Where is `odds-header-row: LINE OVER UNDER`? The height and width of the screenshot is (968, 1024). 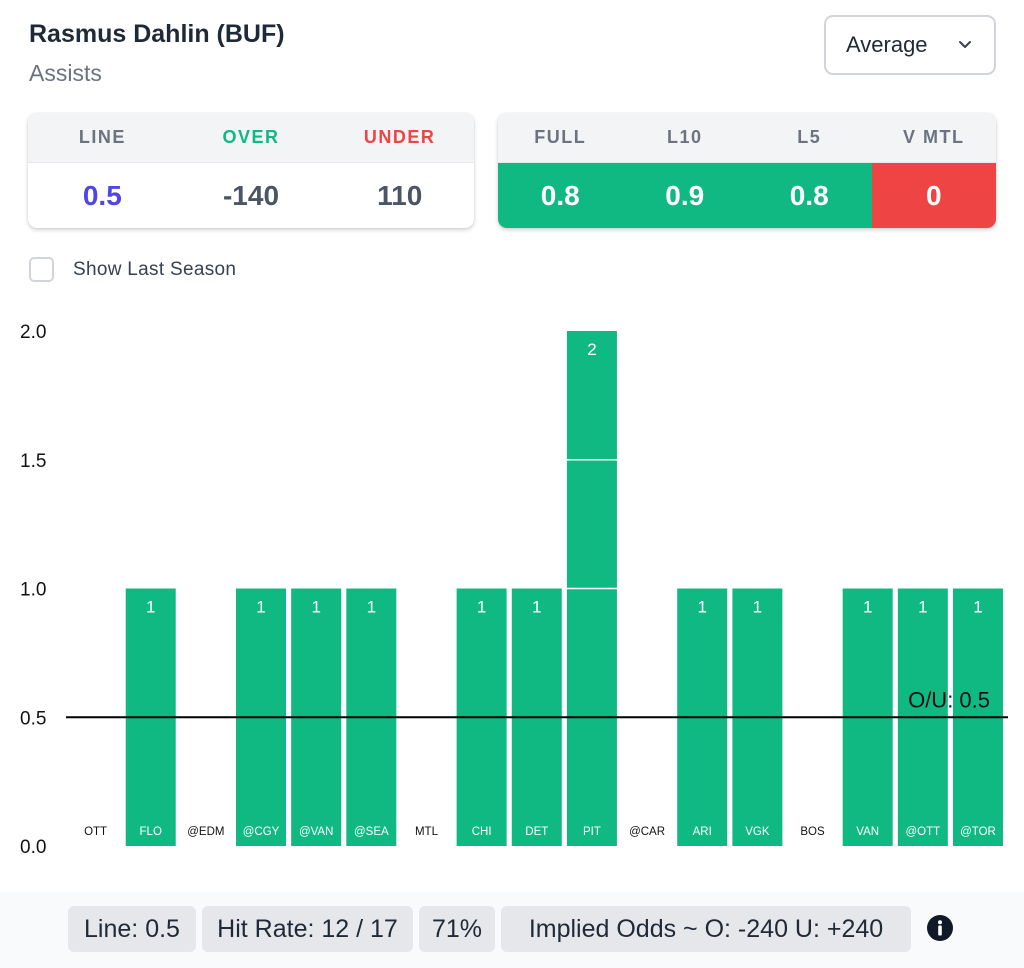 odds-header-row: LINE OVER UNDER is located at coordinates (251, 138).